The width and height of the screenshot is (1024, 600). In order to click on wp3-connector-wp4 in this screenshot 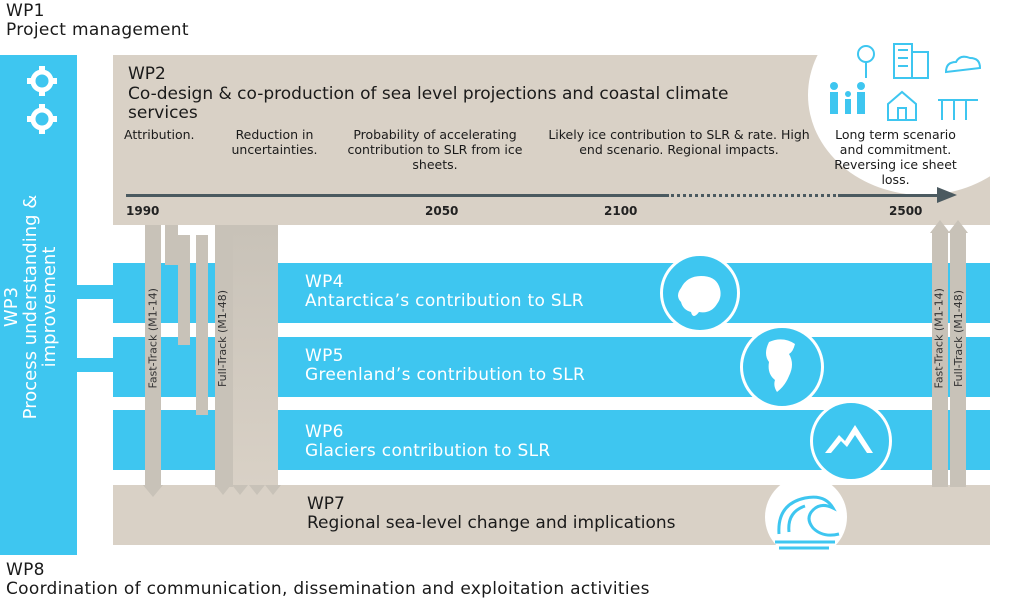, I will do `click(95, 292)`.